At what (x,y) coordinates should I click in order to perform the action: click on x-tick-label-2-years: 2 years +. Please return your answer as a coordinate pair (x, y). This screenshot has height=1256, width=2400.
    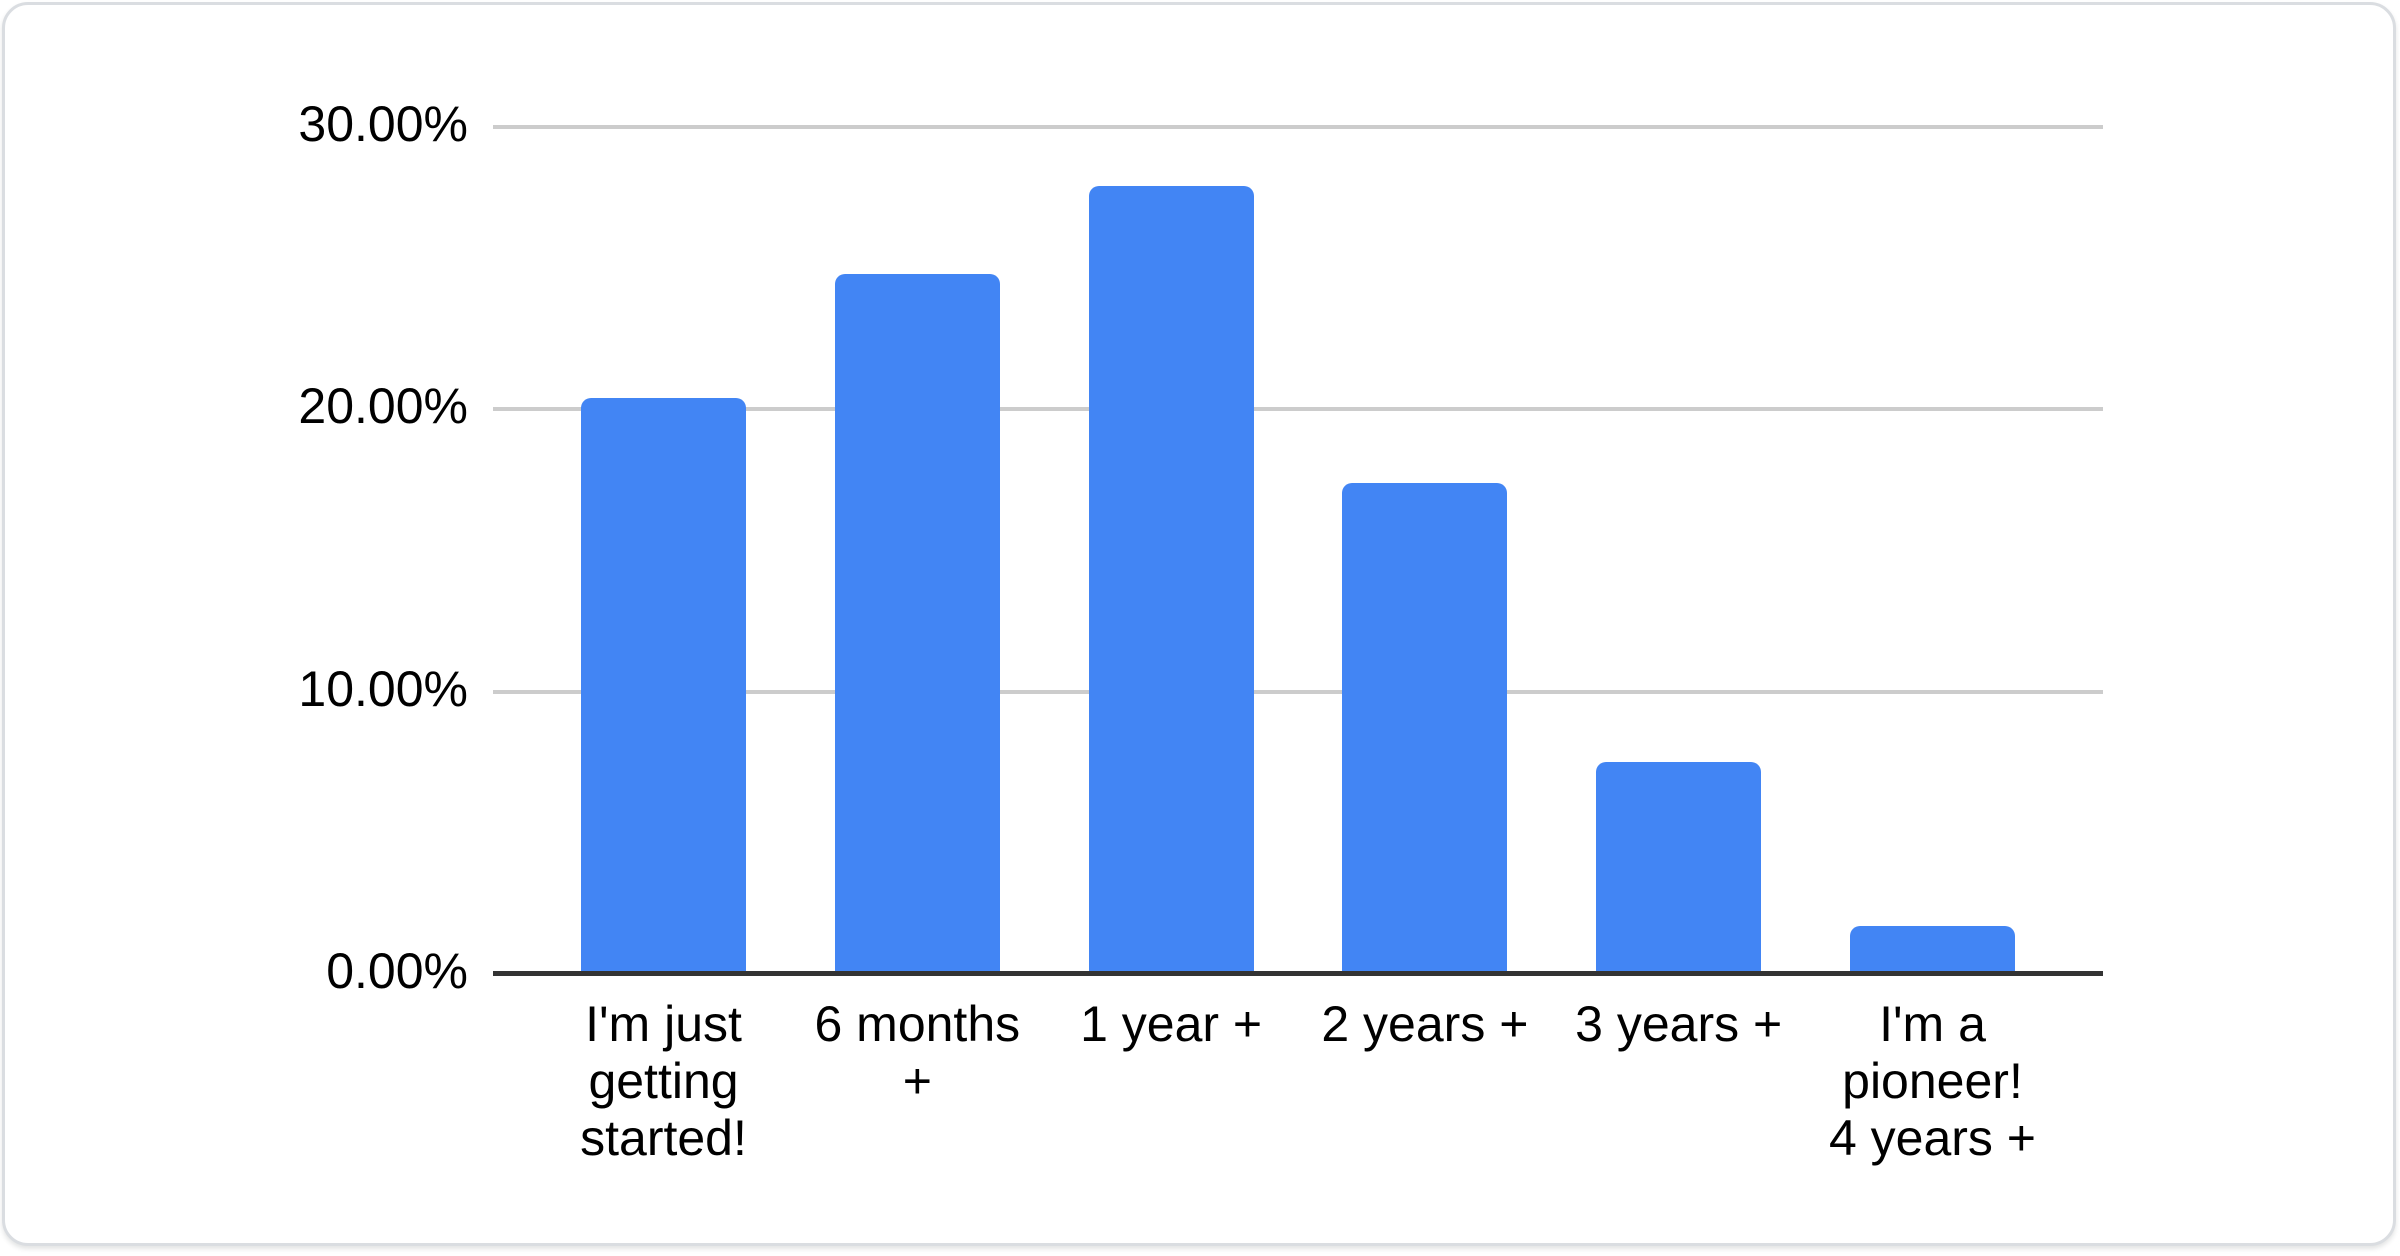
    Looking at the image, I should click on (1425, 1024).